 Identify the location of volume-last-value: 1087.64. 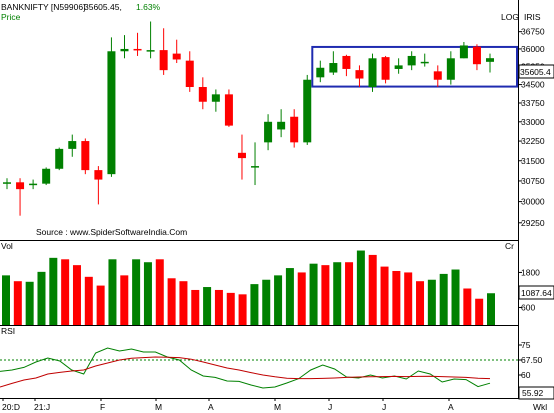
(536, 293).